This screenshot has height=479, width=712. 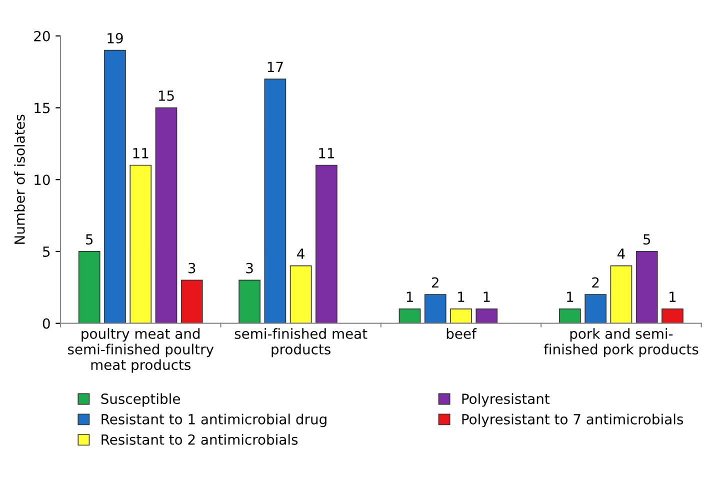 What do you see at coordinates (19, 179) in the screenshot?
I see `y-axis-title: Number of isolates` at bounding box center [19, 179].